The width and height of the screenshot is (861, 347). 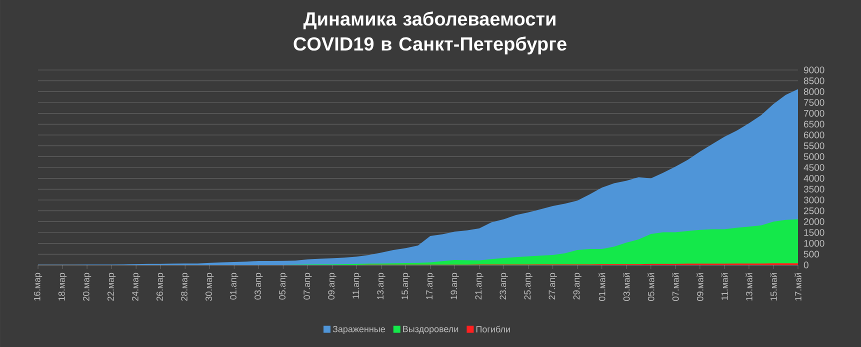 I want to click on x-tick-label: 17.апр, so click(x=430, y=286).